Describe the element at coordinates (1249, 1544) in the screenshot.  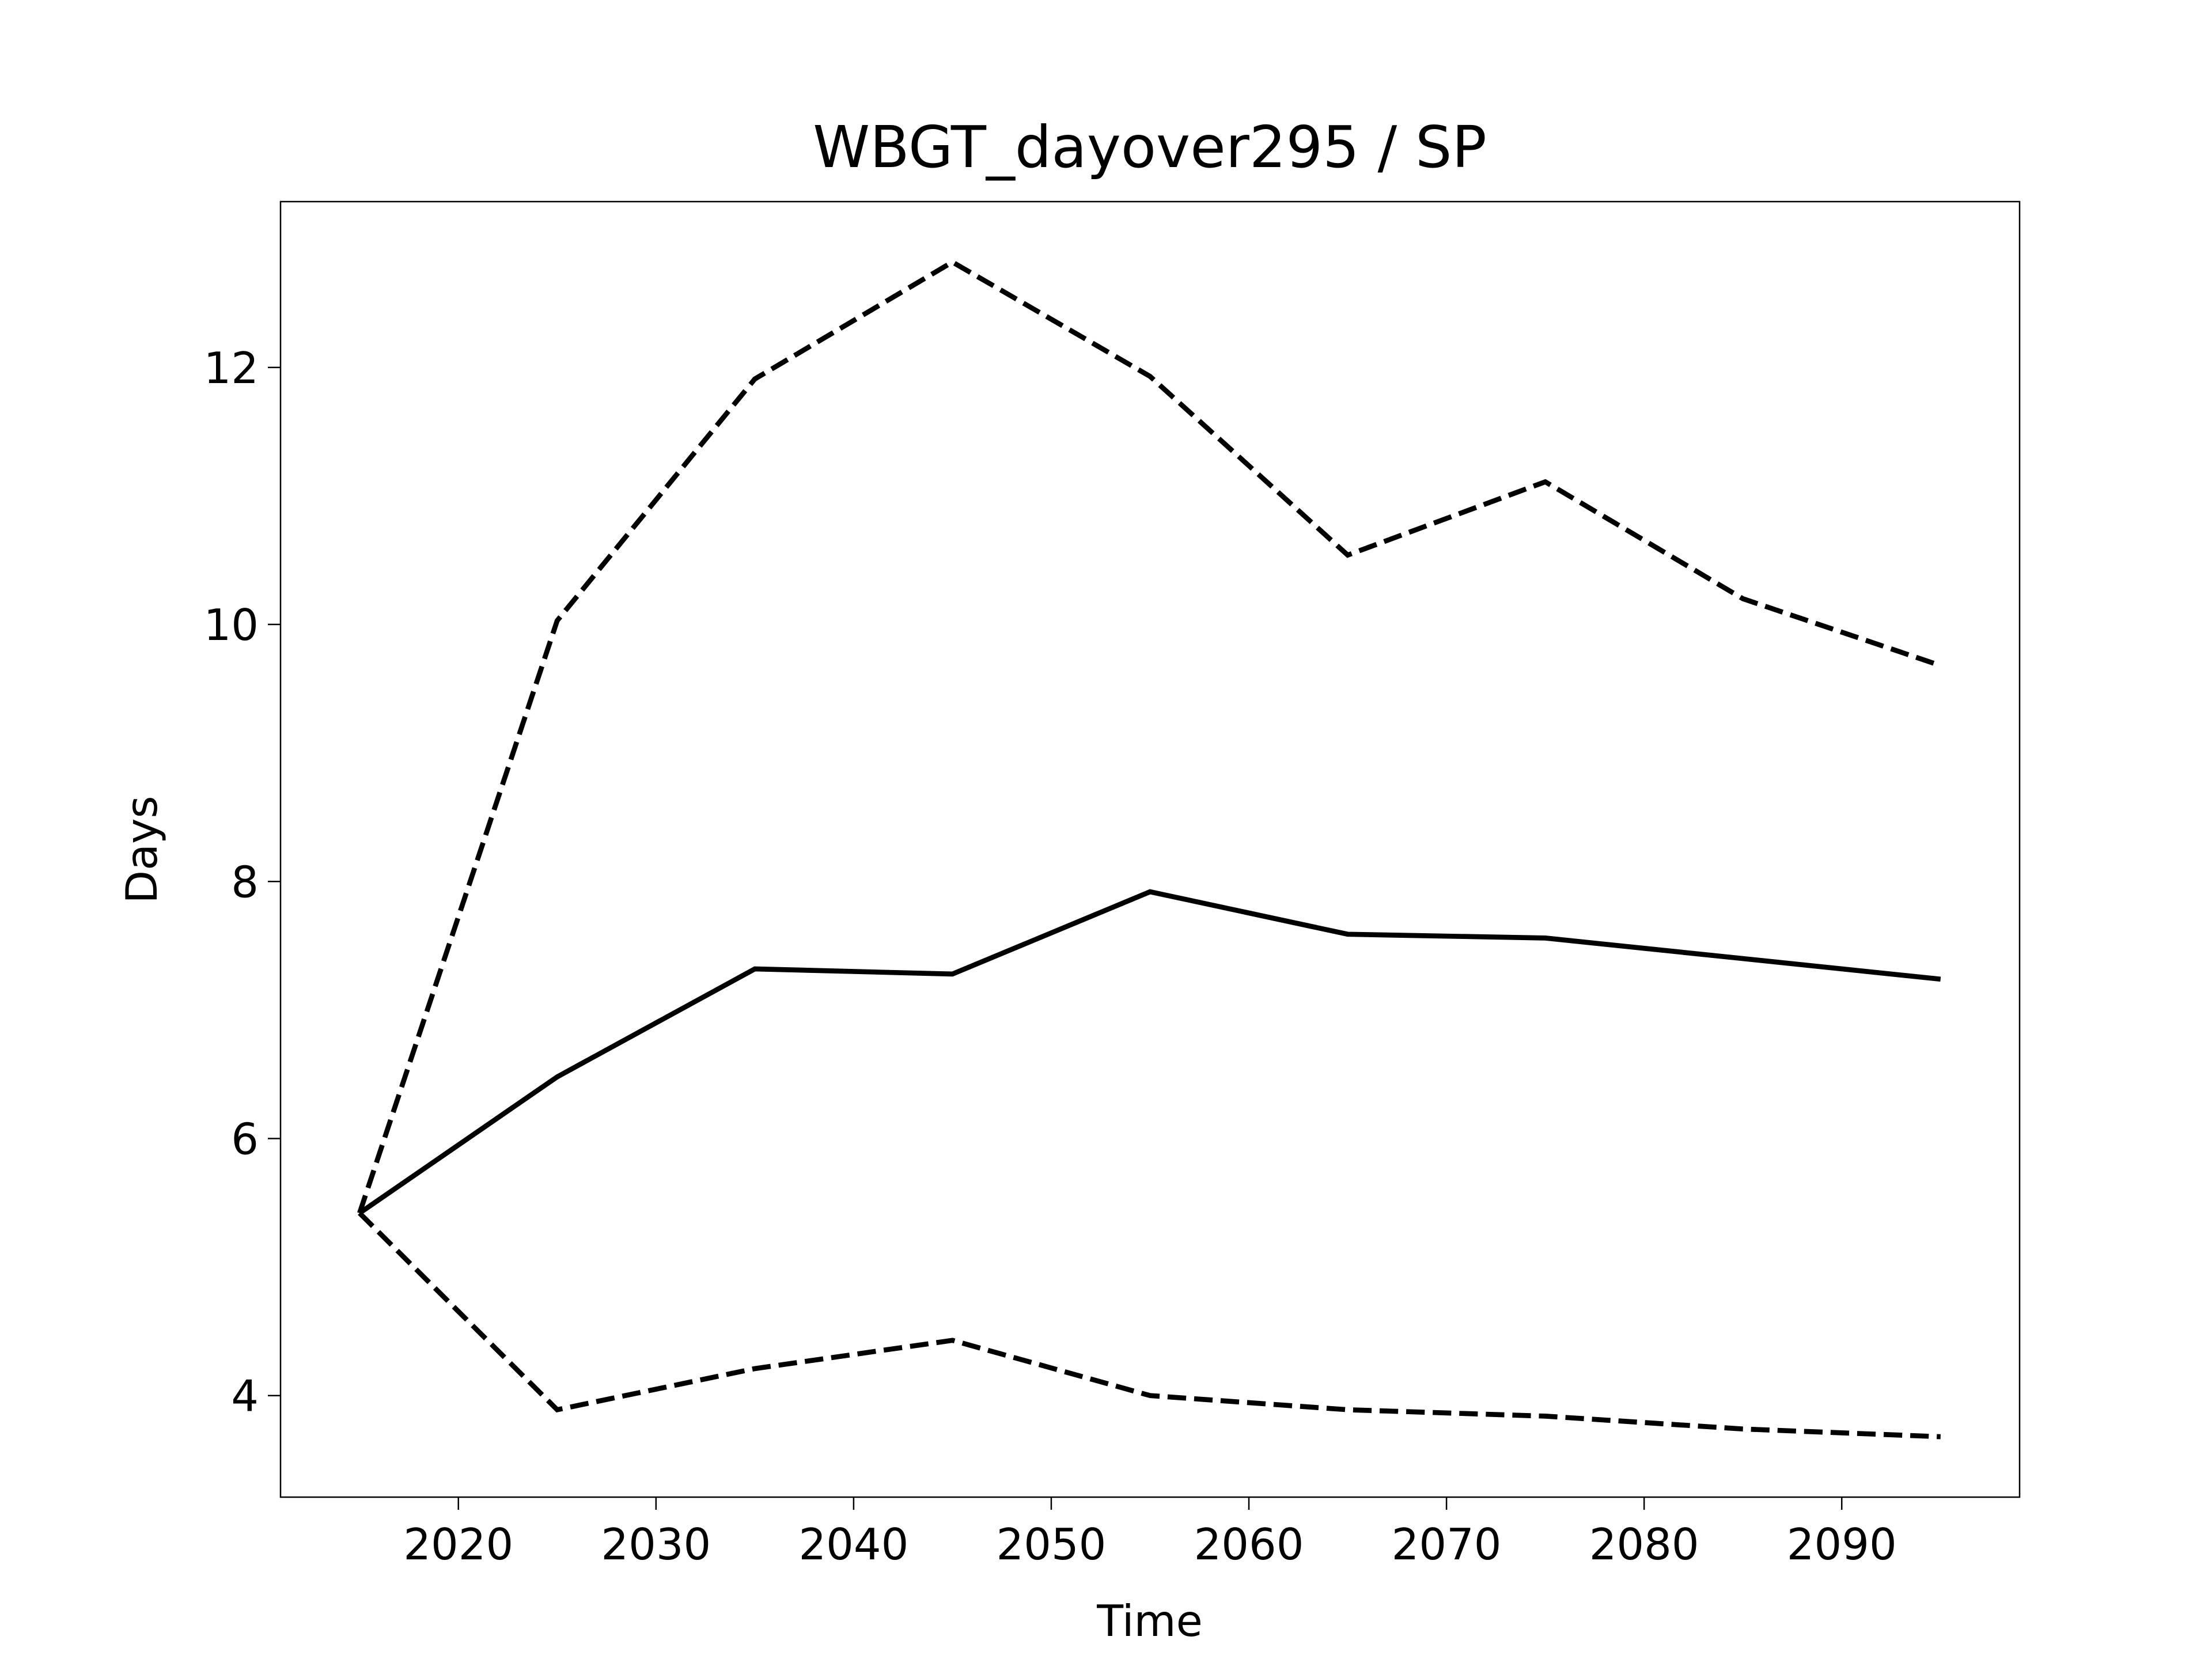
I see `x-tick-label: 2060` at that location.